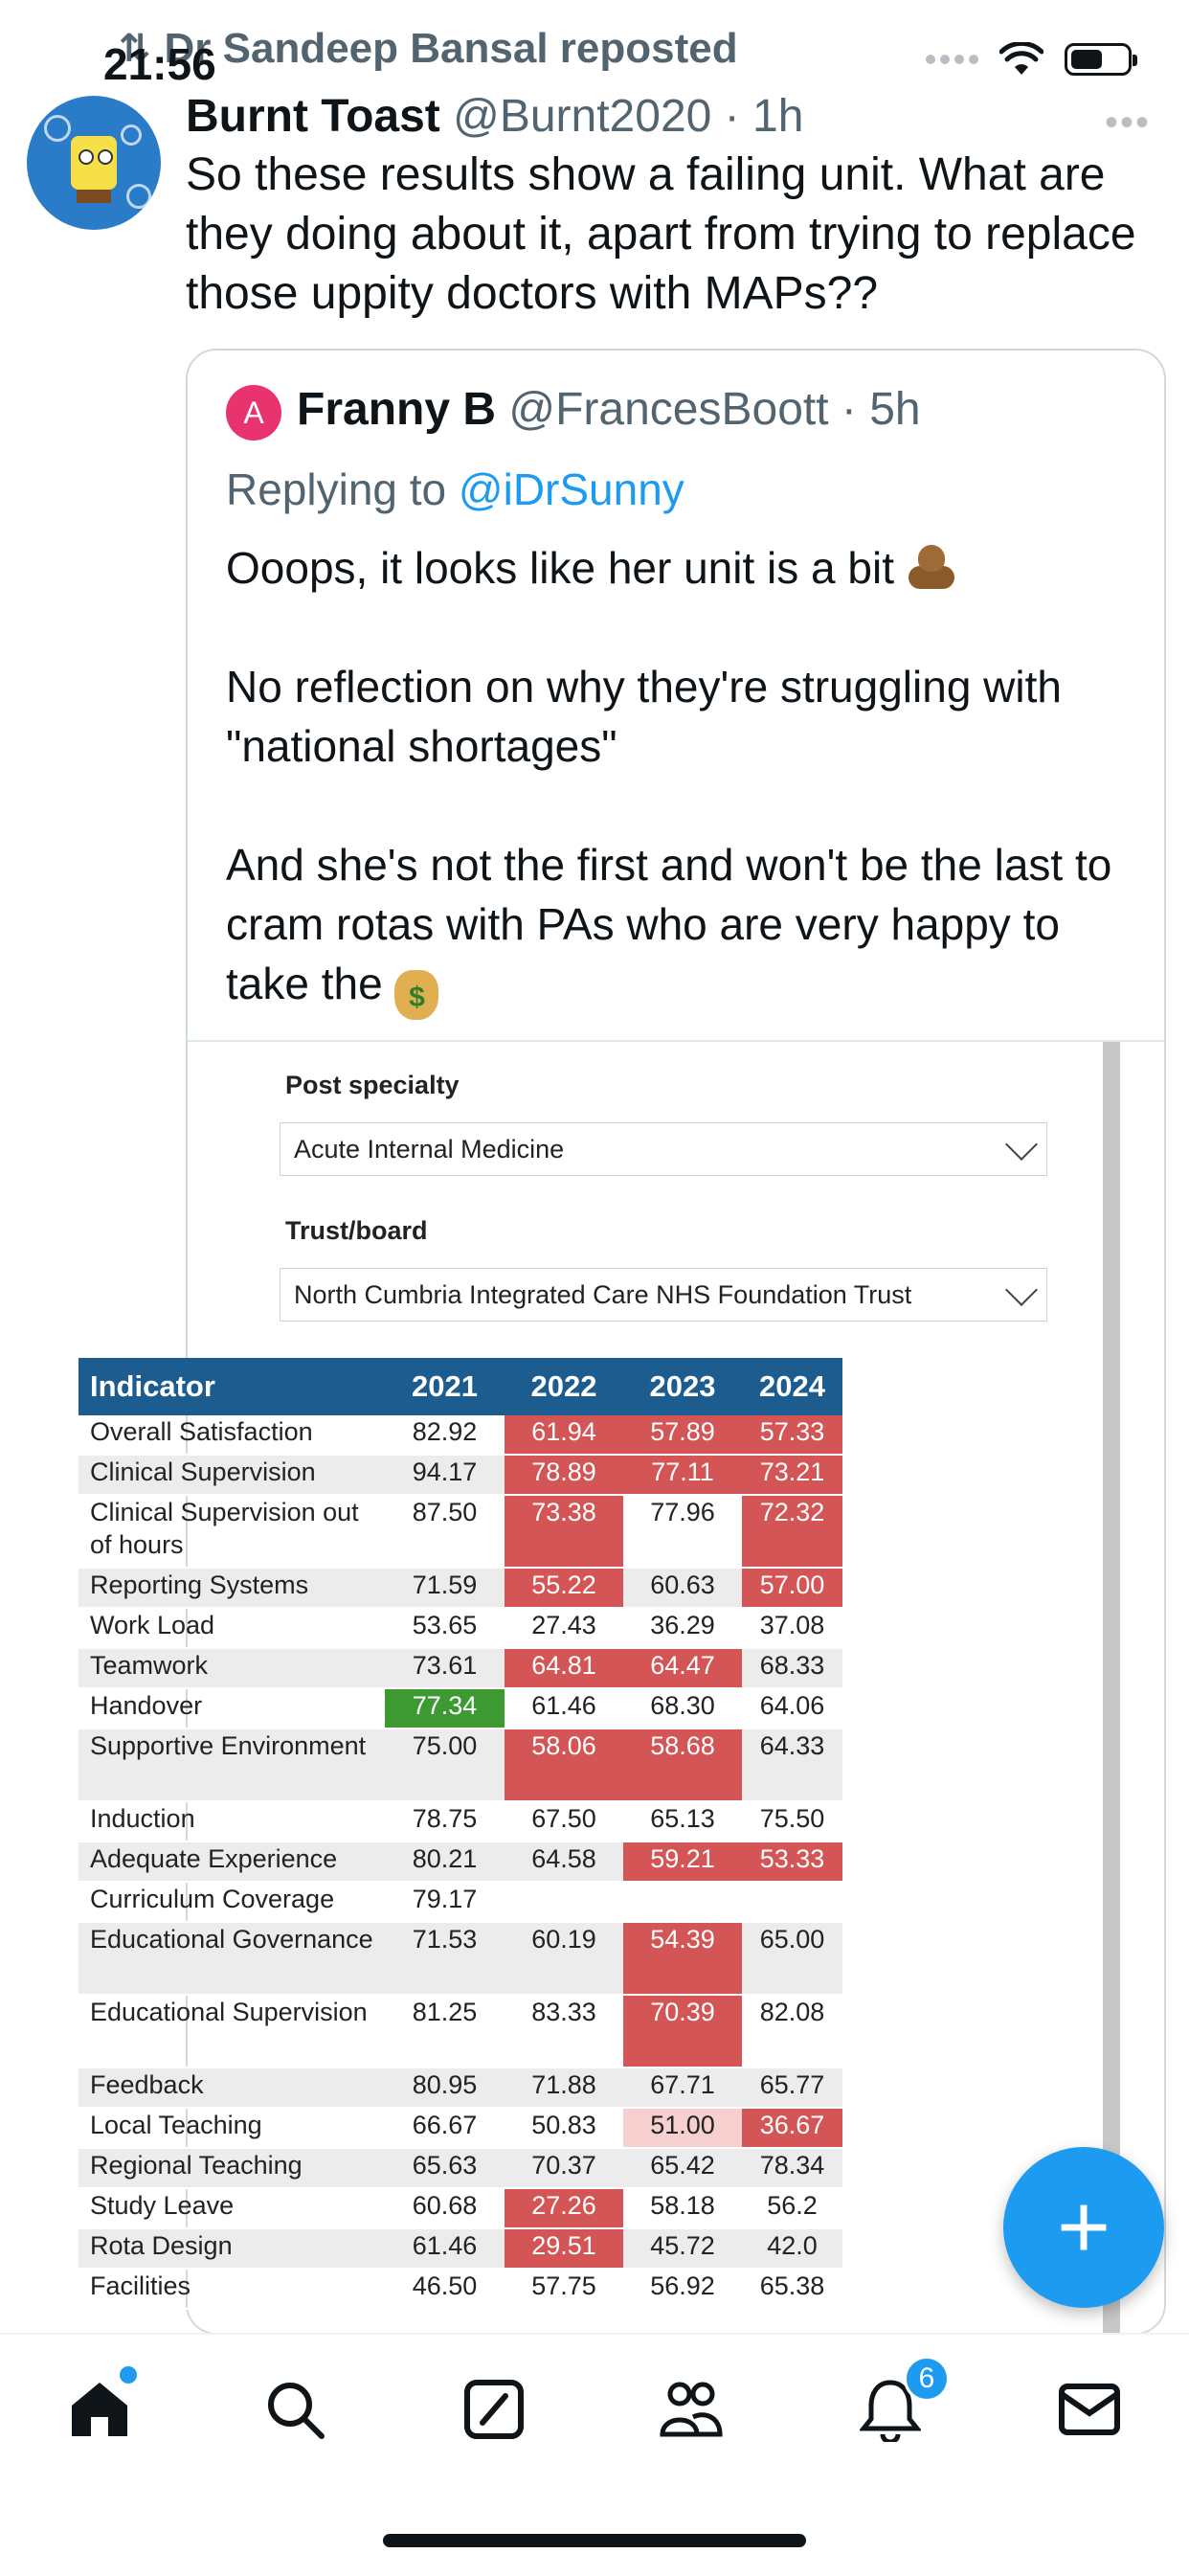  I want to click on quote-avatar: A, so click(253, 413).